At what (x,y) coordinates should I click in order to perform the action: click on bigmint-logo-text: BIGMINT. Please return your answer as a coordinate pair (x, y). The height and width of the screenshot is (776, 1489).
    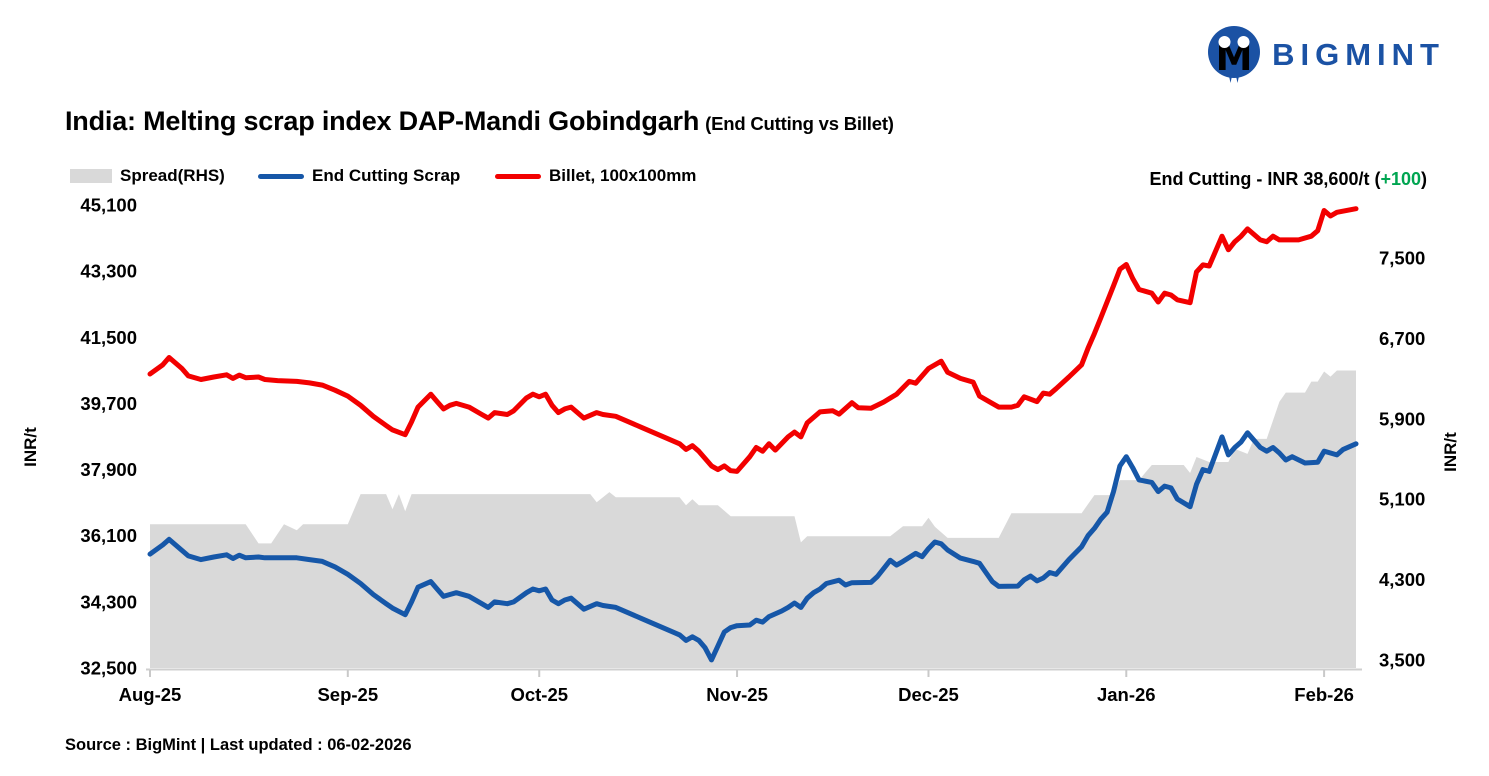
    Looking at the image, I should click on (1358, 54).